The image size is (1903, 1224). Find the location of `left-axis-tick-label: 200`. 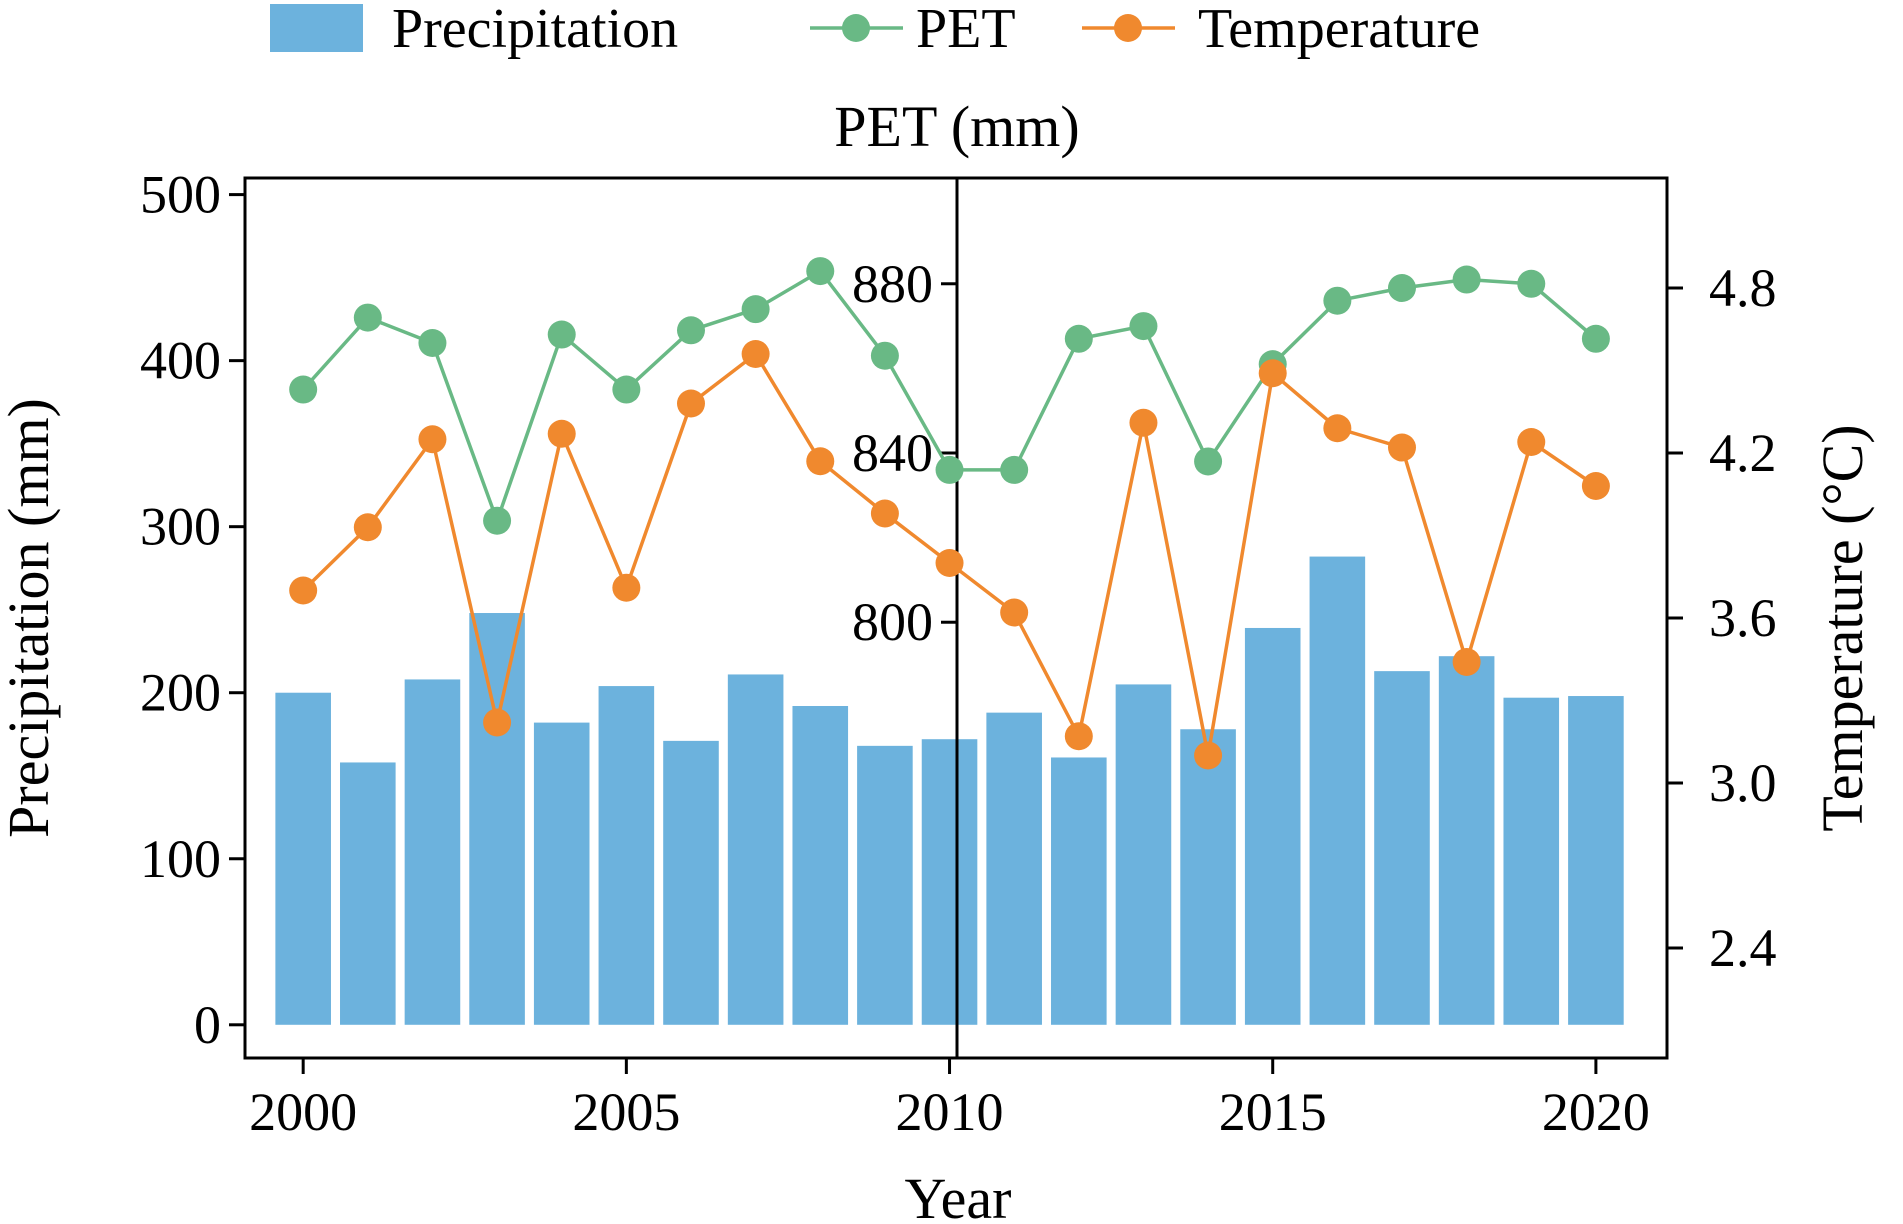

left-axis-tick-label: 200 is located at coordinates (180, 693).